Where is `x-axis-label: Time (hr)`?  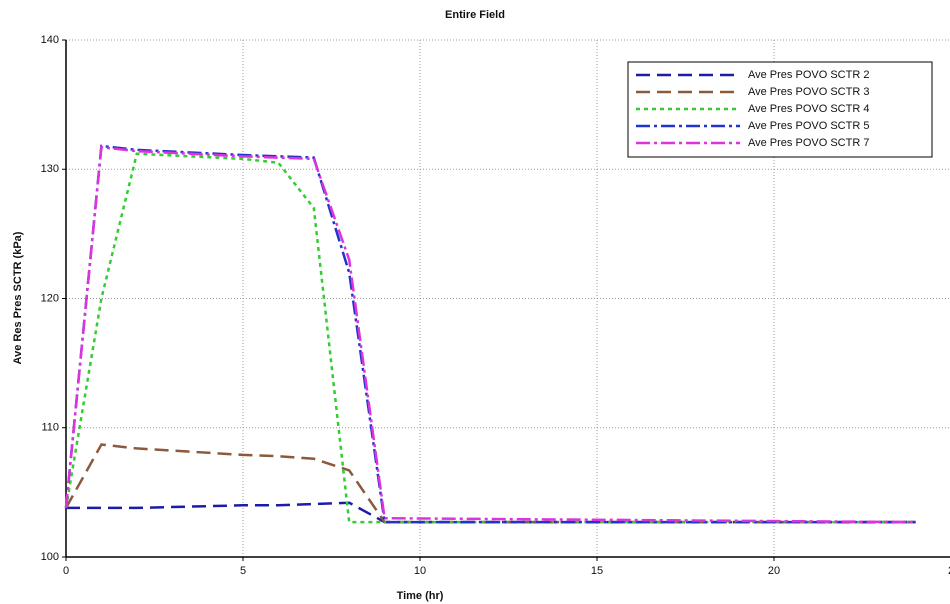 x-axis-label: Time (hr) is located at coordinates (420, 596).